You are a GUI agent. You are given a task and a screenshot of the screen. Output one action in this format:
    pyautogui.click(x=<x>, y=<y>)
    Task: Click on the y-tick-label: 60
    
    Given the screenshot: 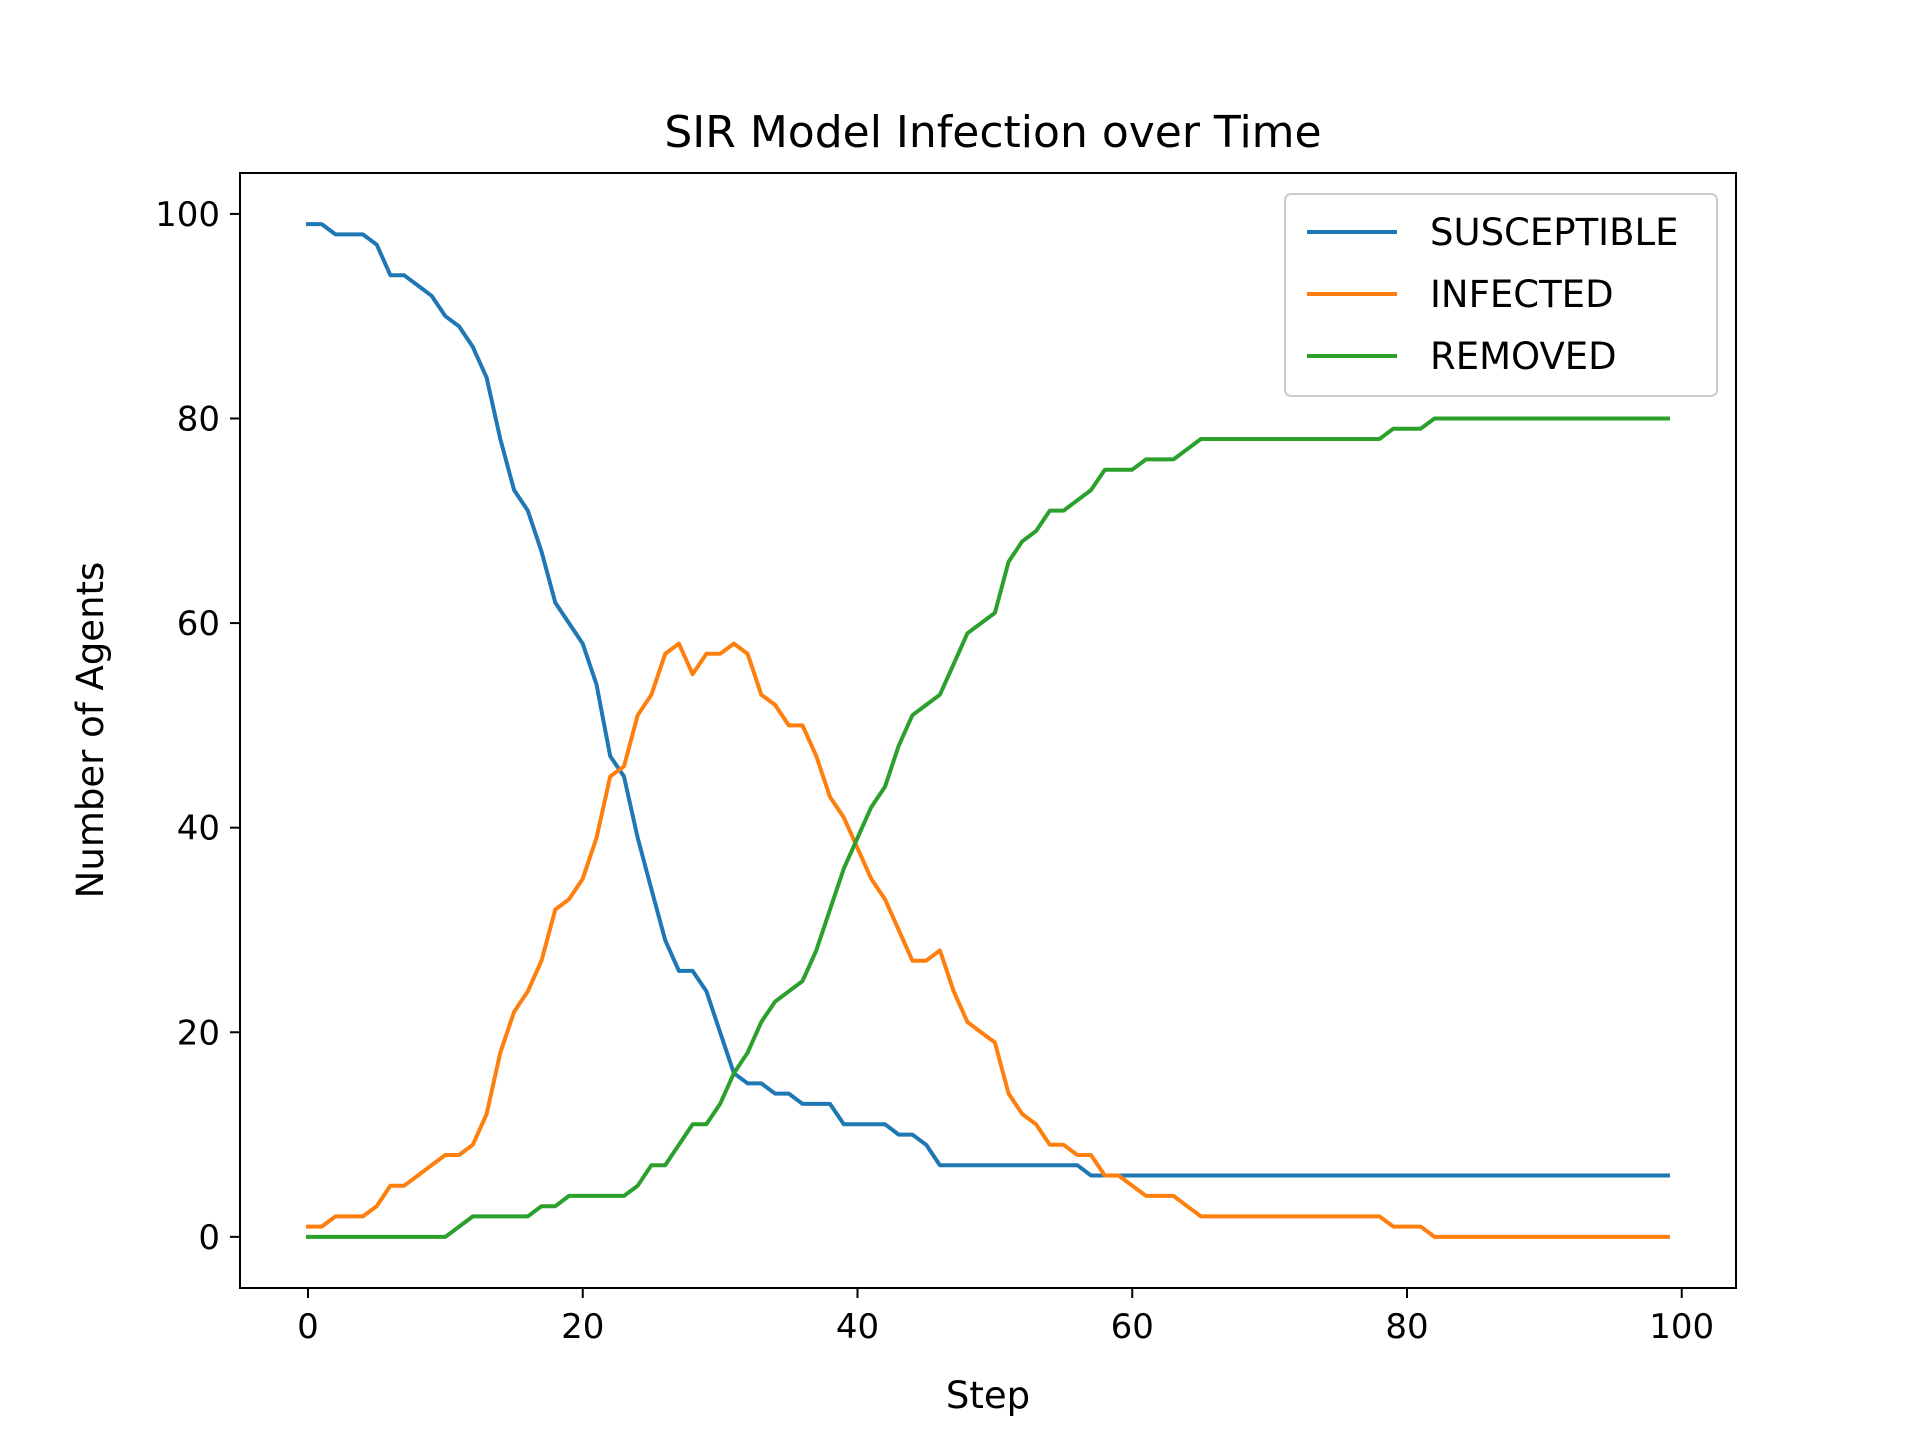 What is the action you would take?
    pyautogui.click(x=198, y=624)
    